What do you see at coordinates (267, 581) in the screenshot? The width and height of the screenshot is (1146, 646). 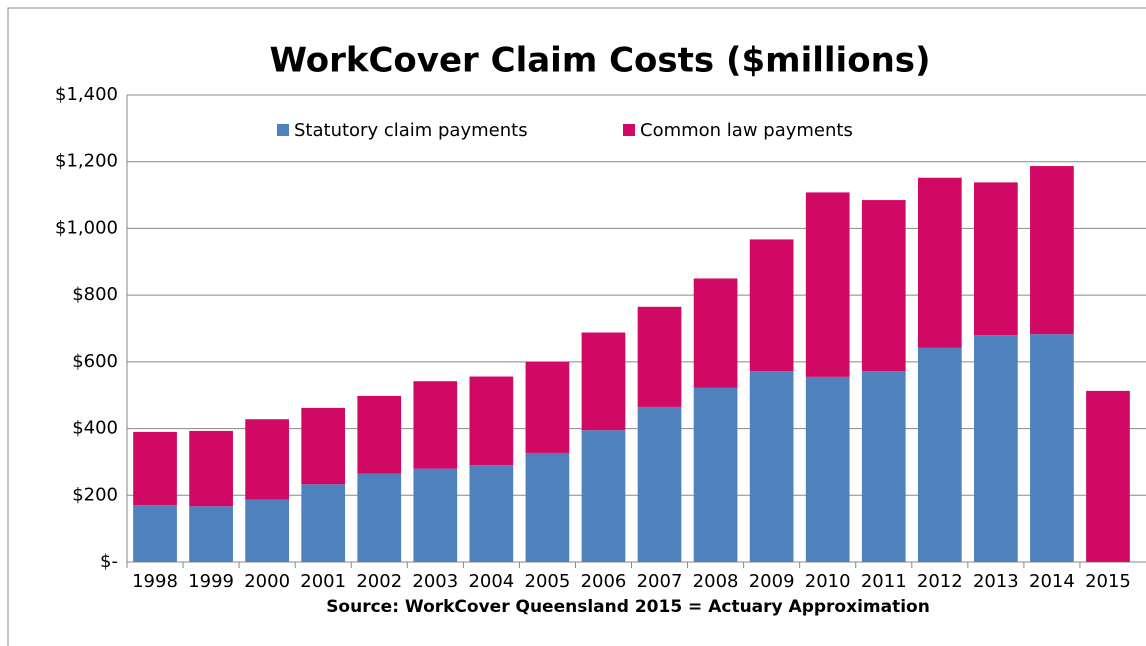 I see `x-tick-label: 2000` at bounding box center [267, 581].